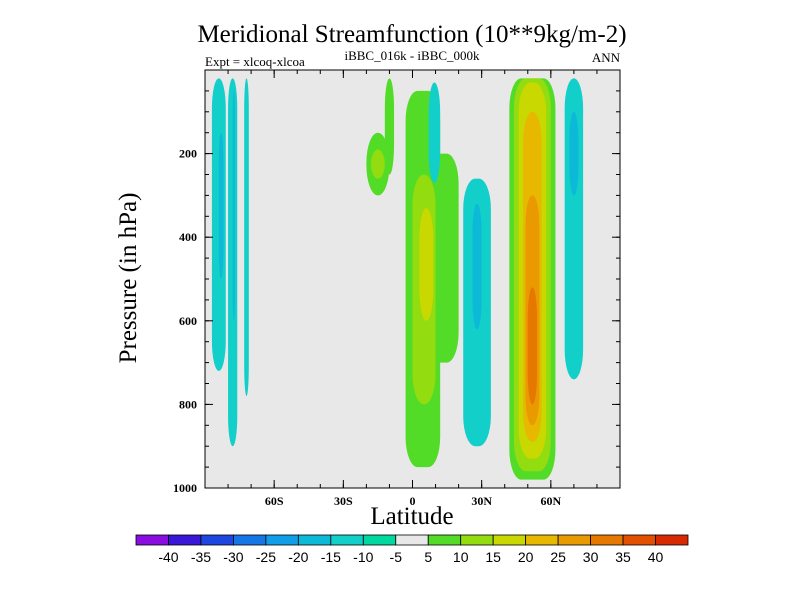 Image resolution: width=800 pixels, height=600 pixels. What do you see at coordinates (493, 557) in the screenshot?
I see `colorbar-label: 15` at bounding box center [493, 557].